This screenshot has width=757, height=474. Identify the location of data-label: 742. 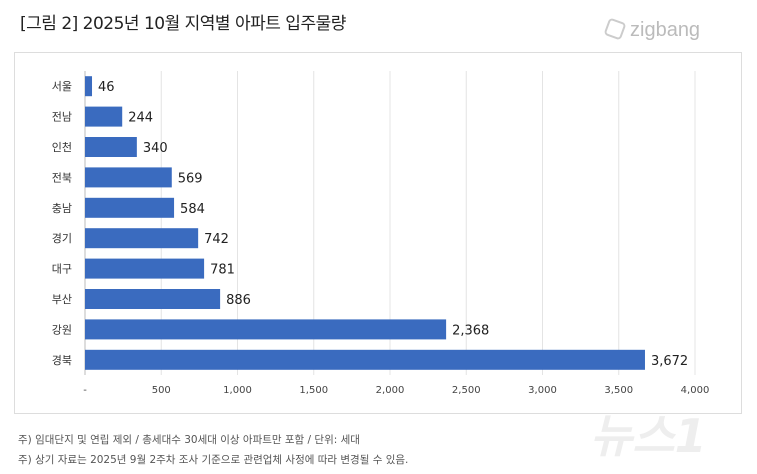
(216, 239).